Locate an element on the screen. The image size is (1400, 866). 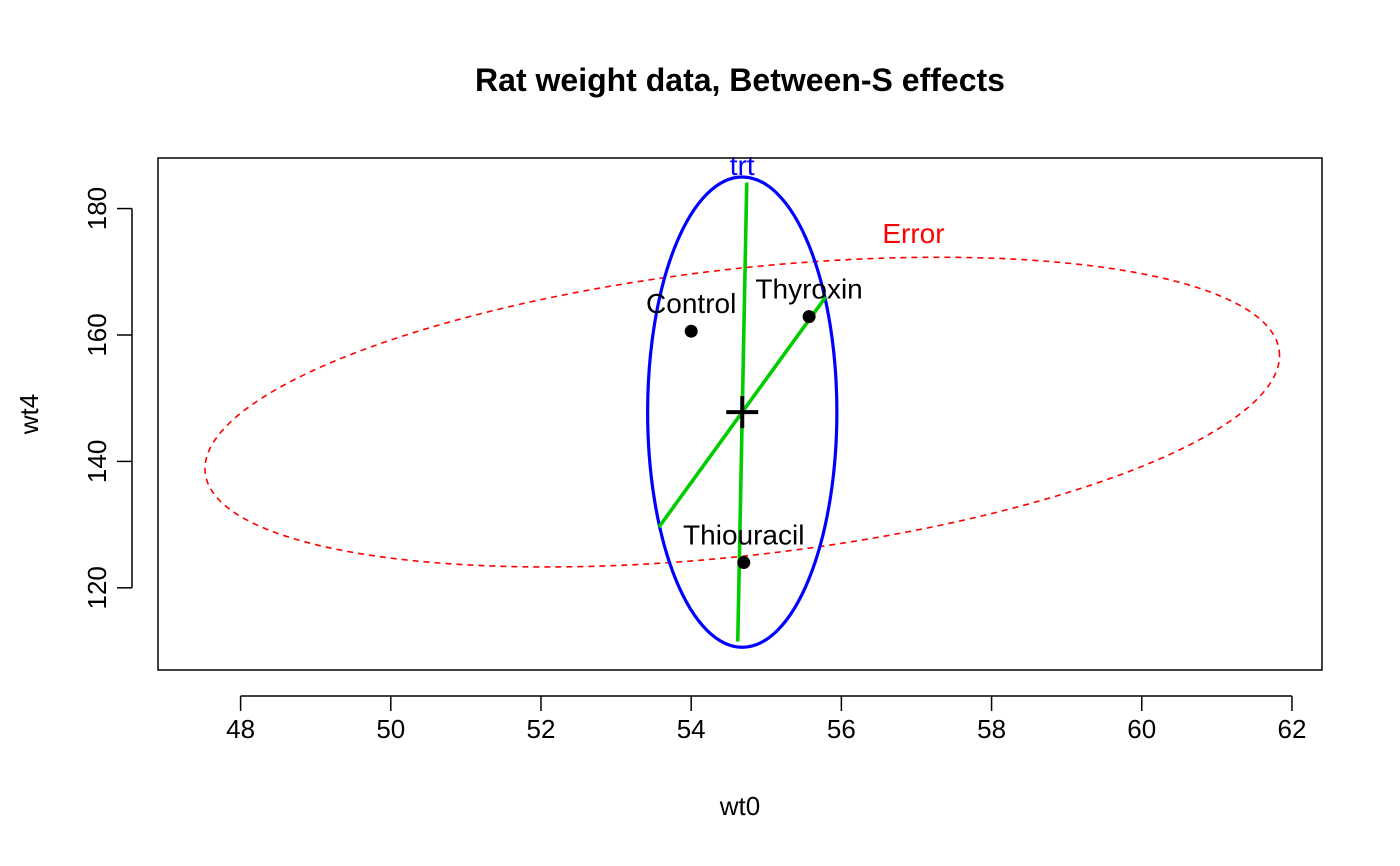
y-axis-label: wt4 is located at coordinates (29, 414).